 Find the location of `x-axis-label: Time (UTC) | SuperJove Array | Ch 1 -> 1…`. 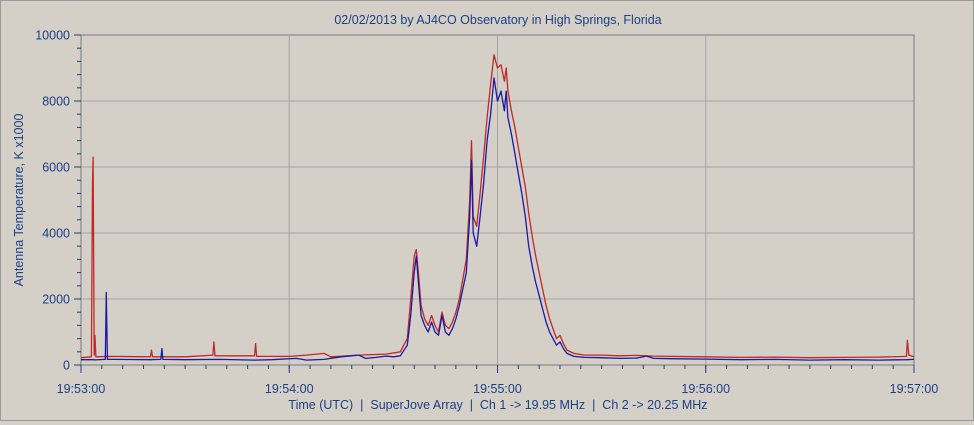

x-axis-label: Time (UTC) | SuperJove Array | Ch 1 -> 1… is located at coordinates (497, 405).